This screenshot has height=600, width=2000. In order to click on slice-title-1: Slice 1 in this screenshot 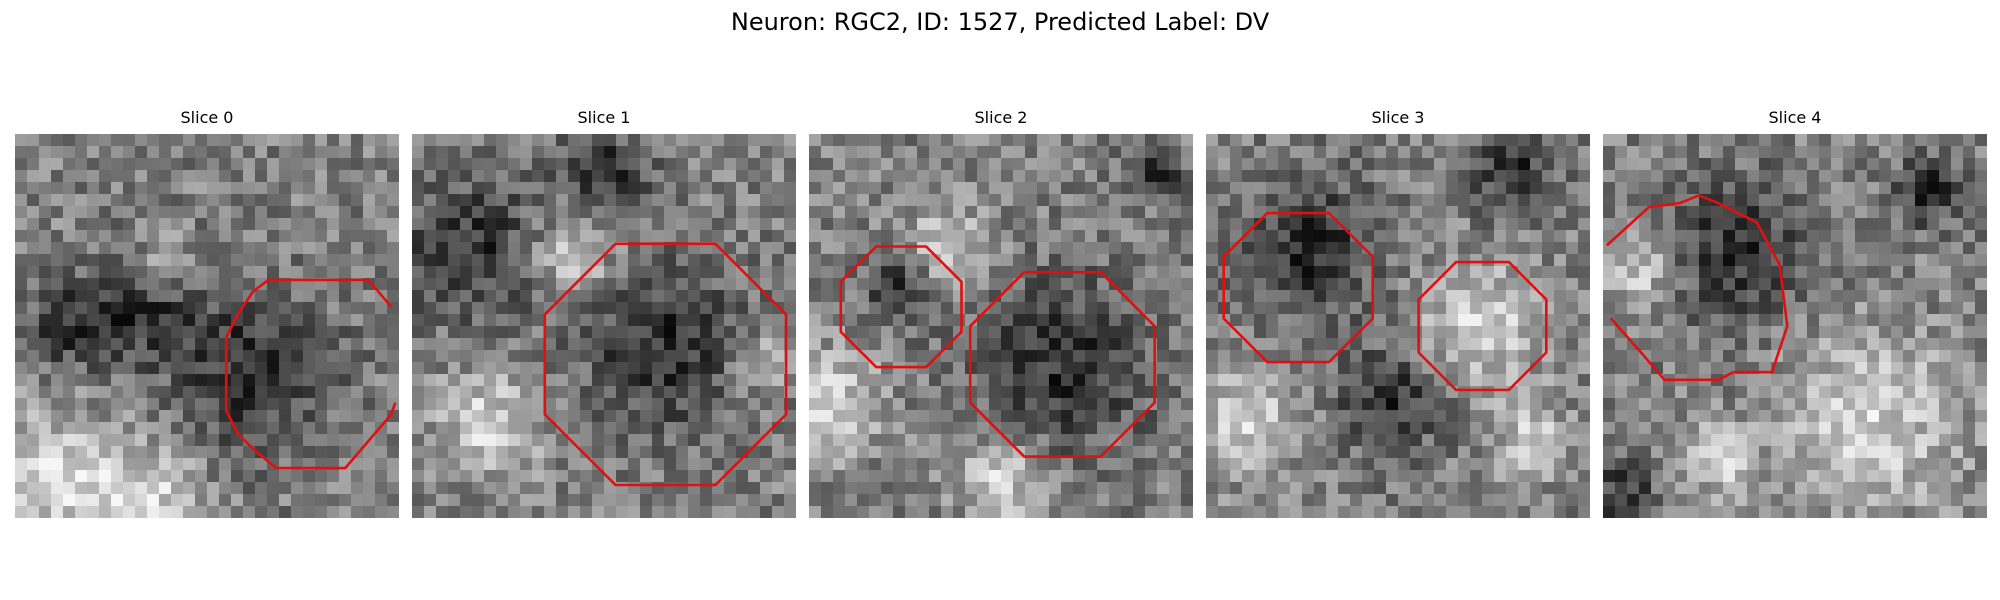, I will do `click(604, 117)`.